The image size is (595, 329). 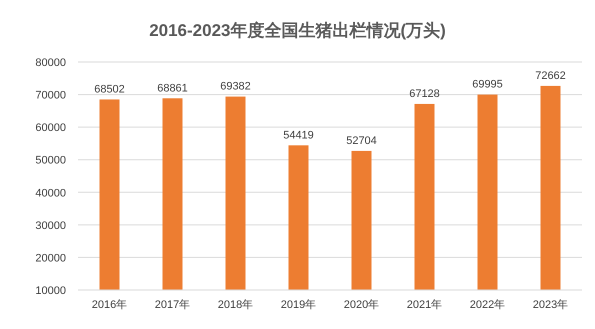 I want to click on y-tick-label: 70000, so click(x=50, y=96).